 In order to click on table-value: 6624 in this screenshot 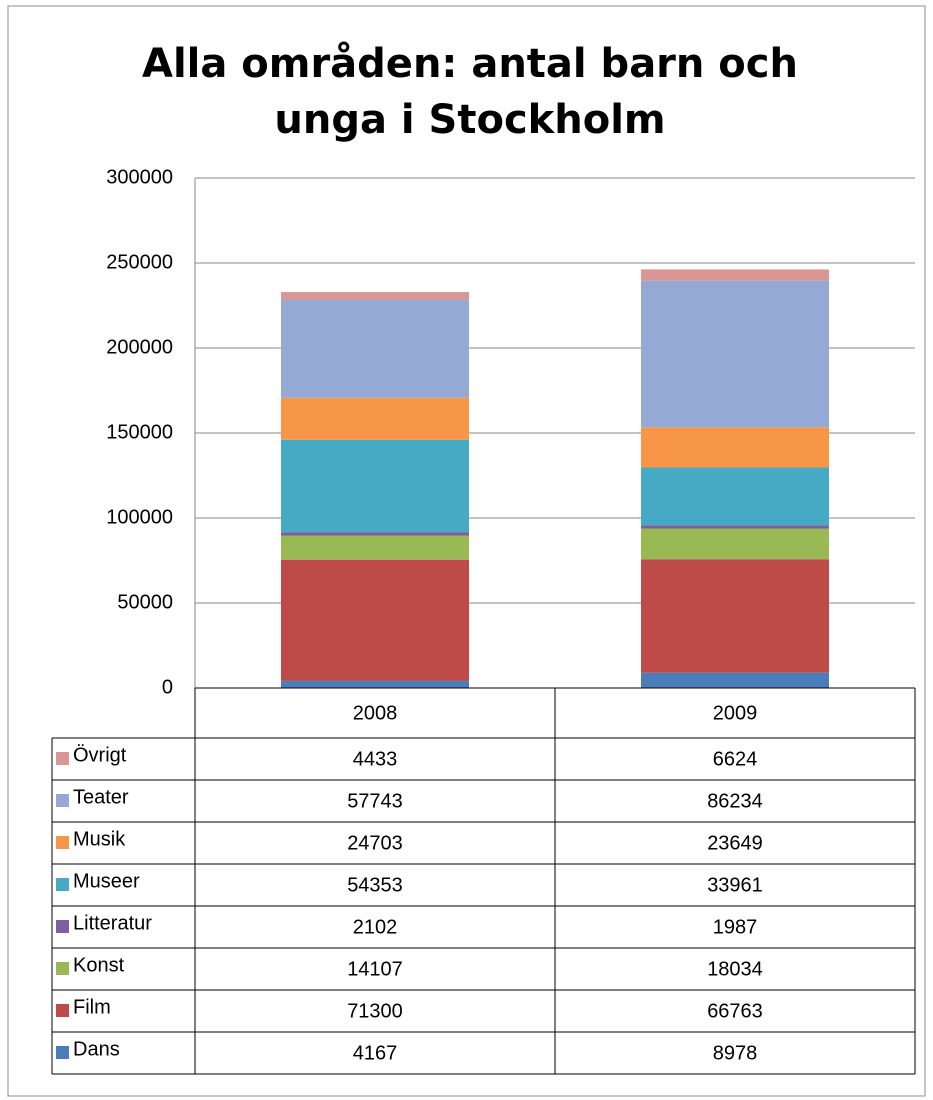, I will do `click(735, 759)`.